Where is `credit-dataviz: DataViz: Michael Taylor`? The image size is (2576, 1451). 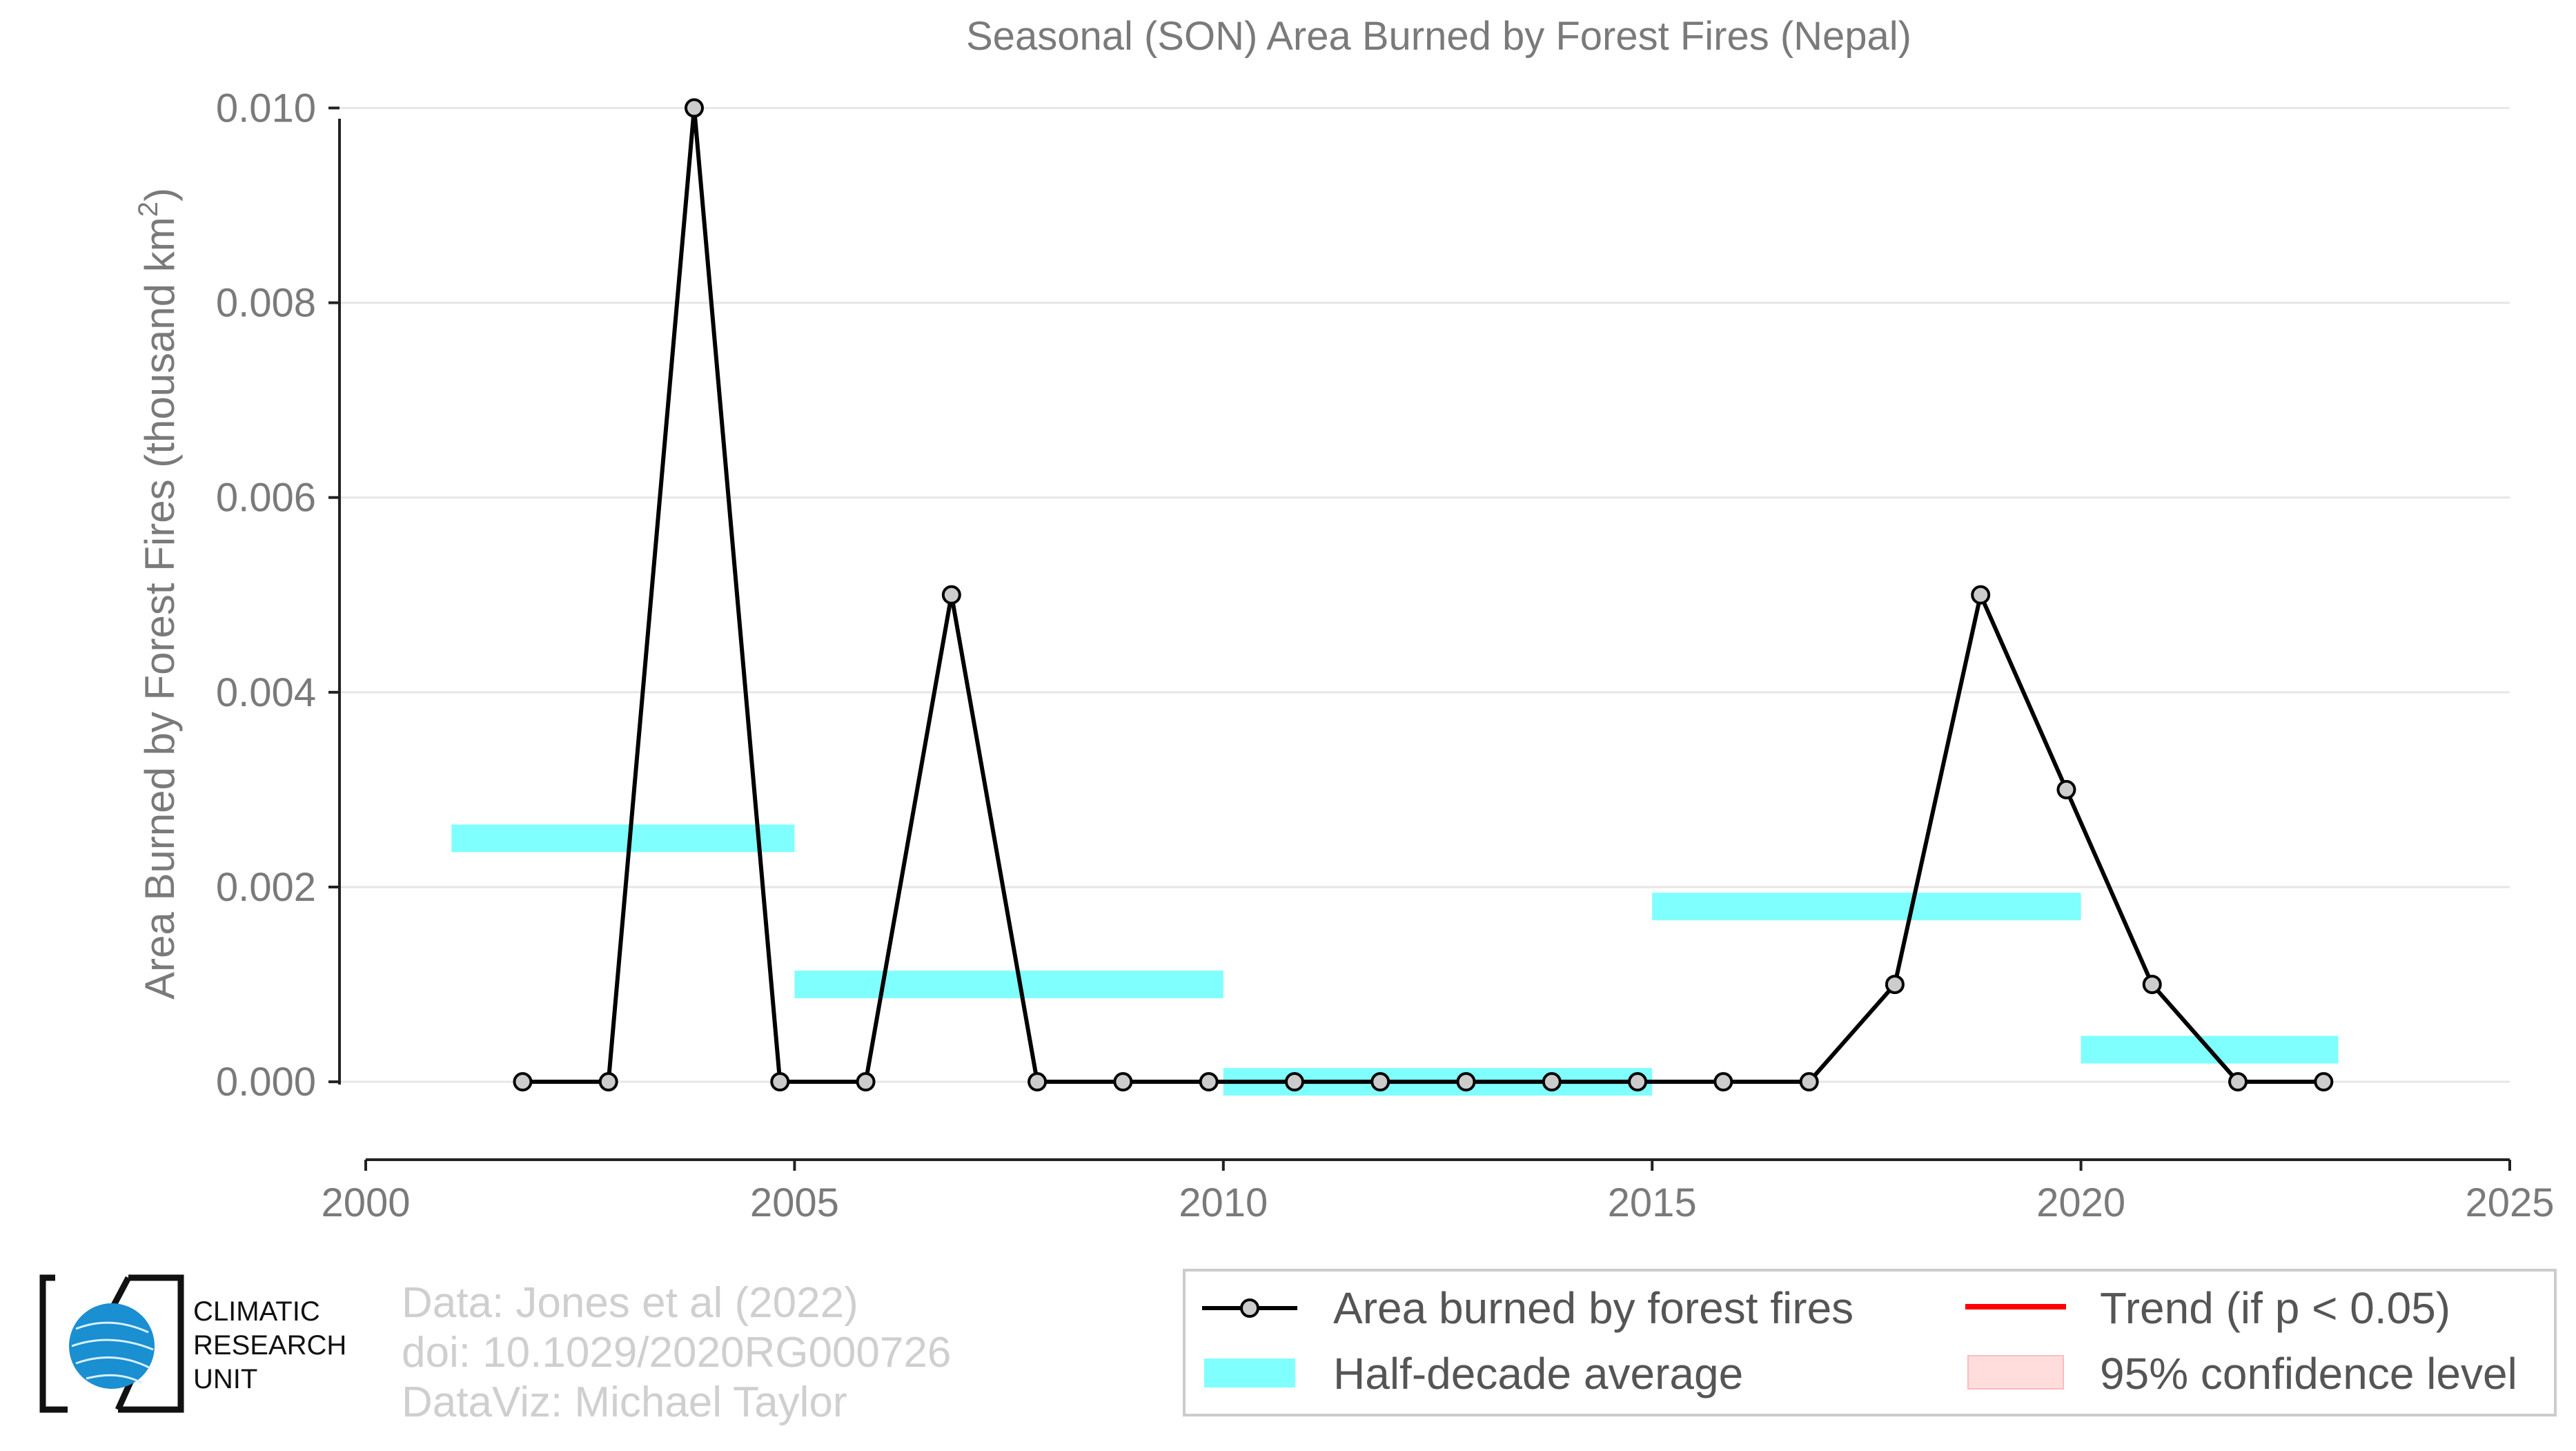
credit-dataviz: DataViz: Michael Taylor is located at coordinates (624, 1402).